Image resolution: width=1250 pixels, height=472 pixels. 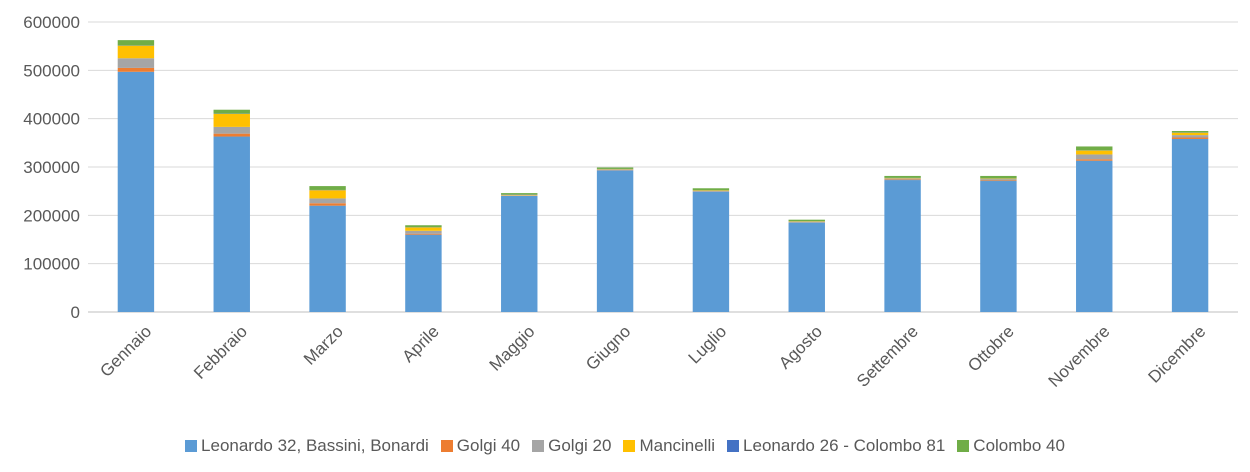 I want to click on x-tick-label: Novembre, so click(x=1079, y=356).